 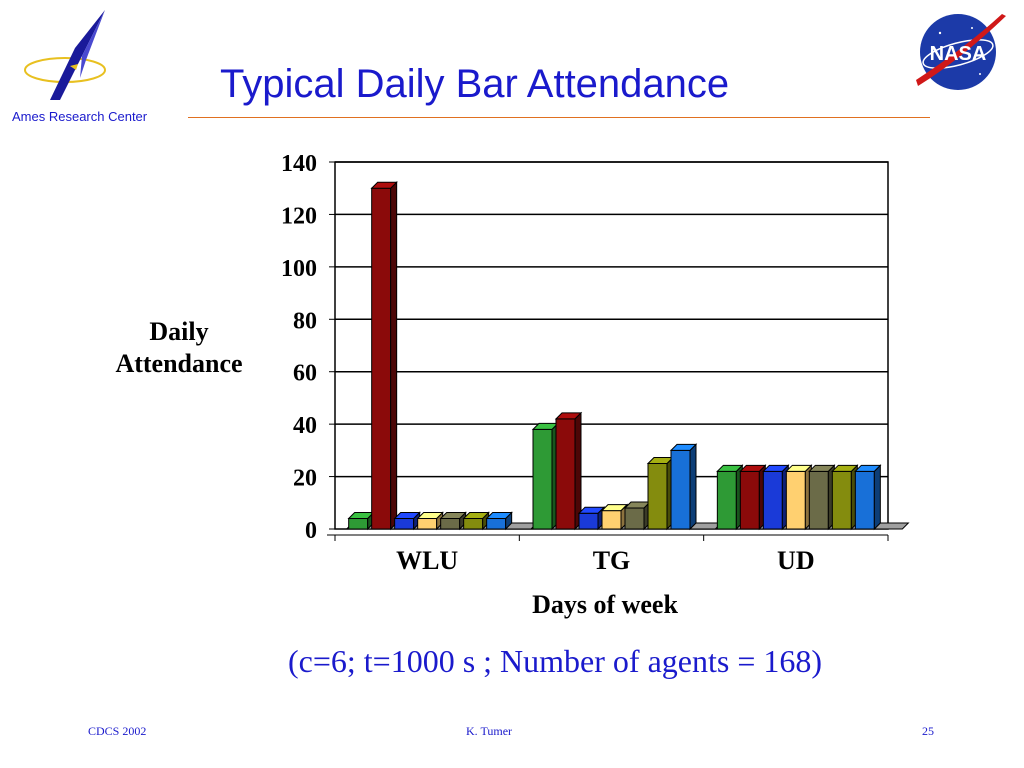 I want to click on y-tick-label: 20, so click(x=305, y=479).